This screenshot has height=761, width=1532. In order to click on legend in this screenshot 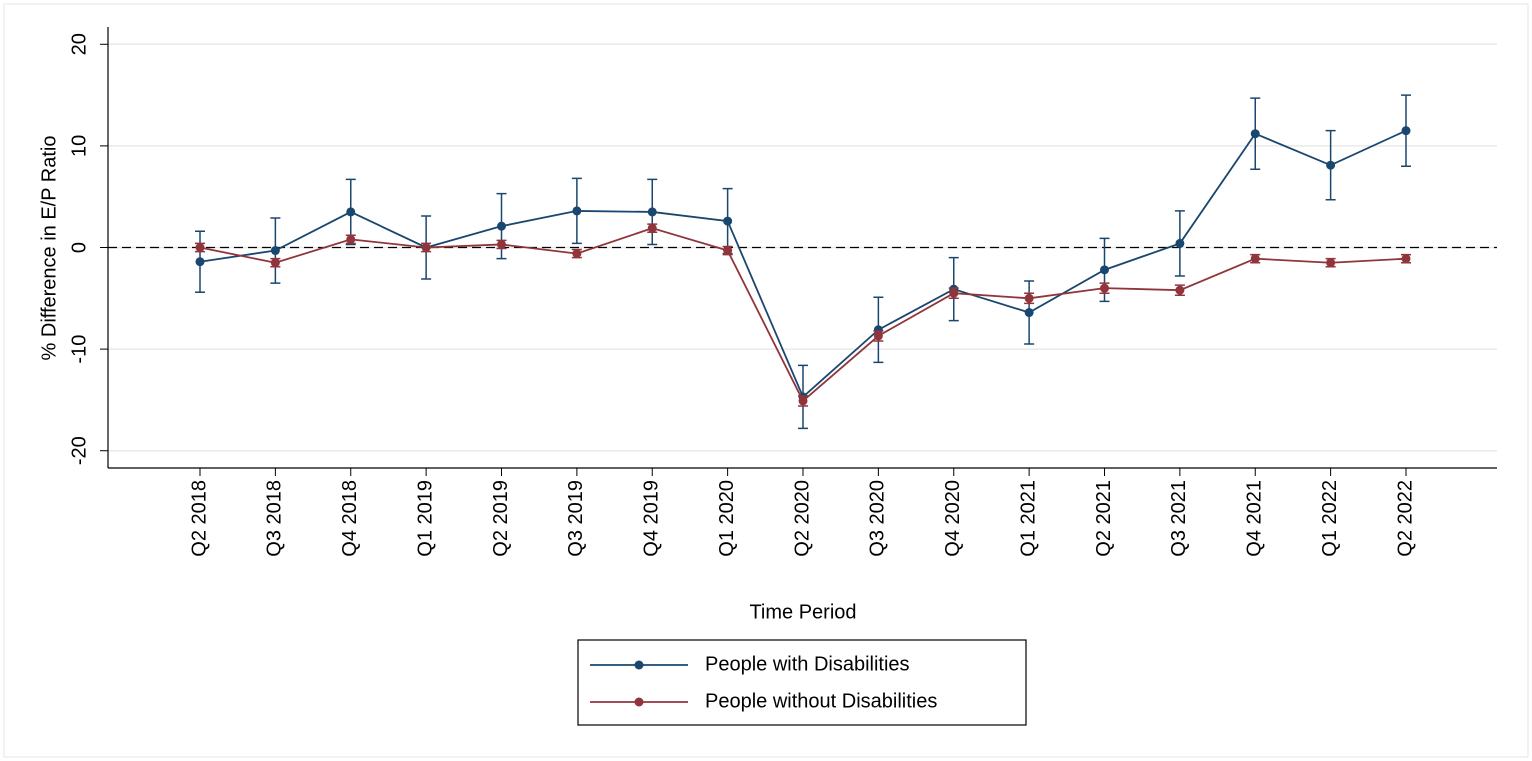, I will do `click(802, 682)`.